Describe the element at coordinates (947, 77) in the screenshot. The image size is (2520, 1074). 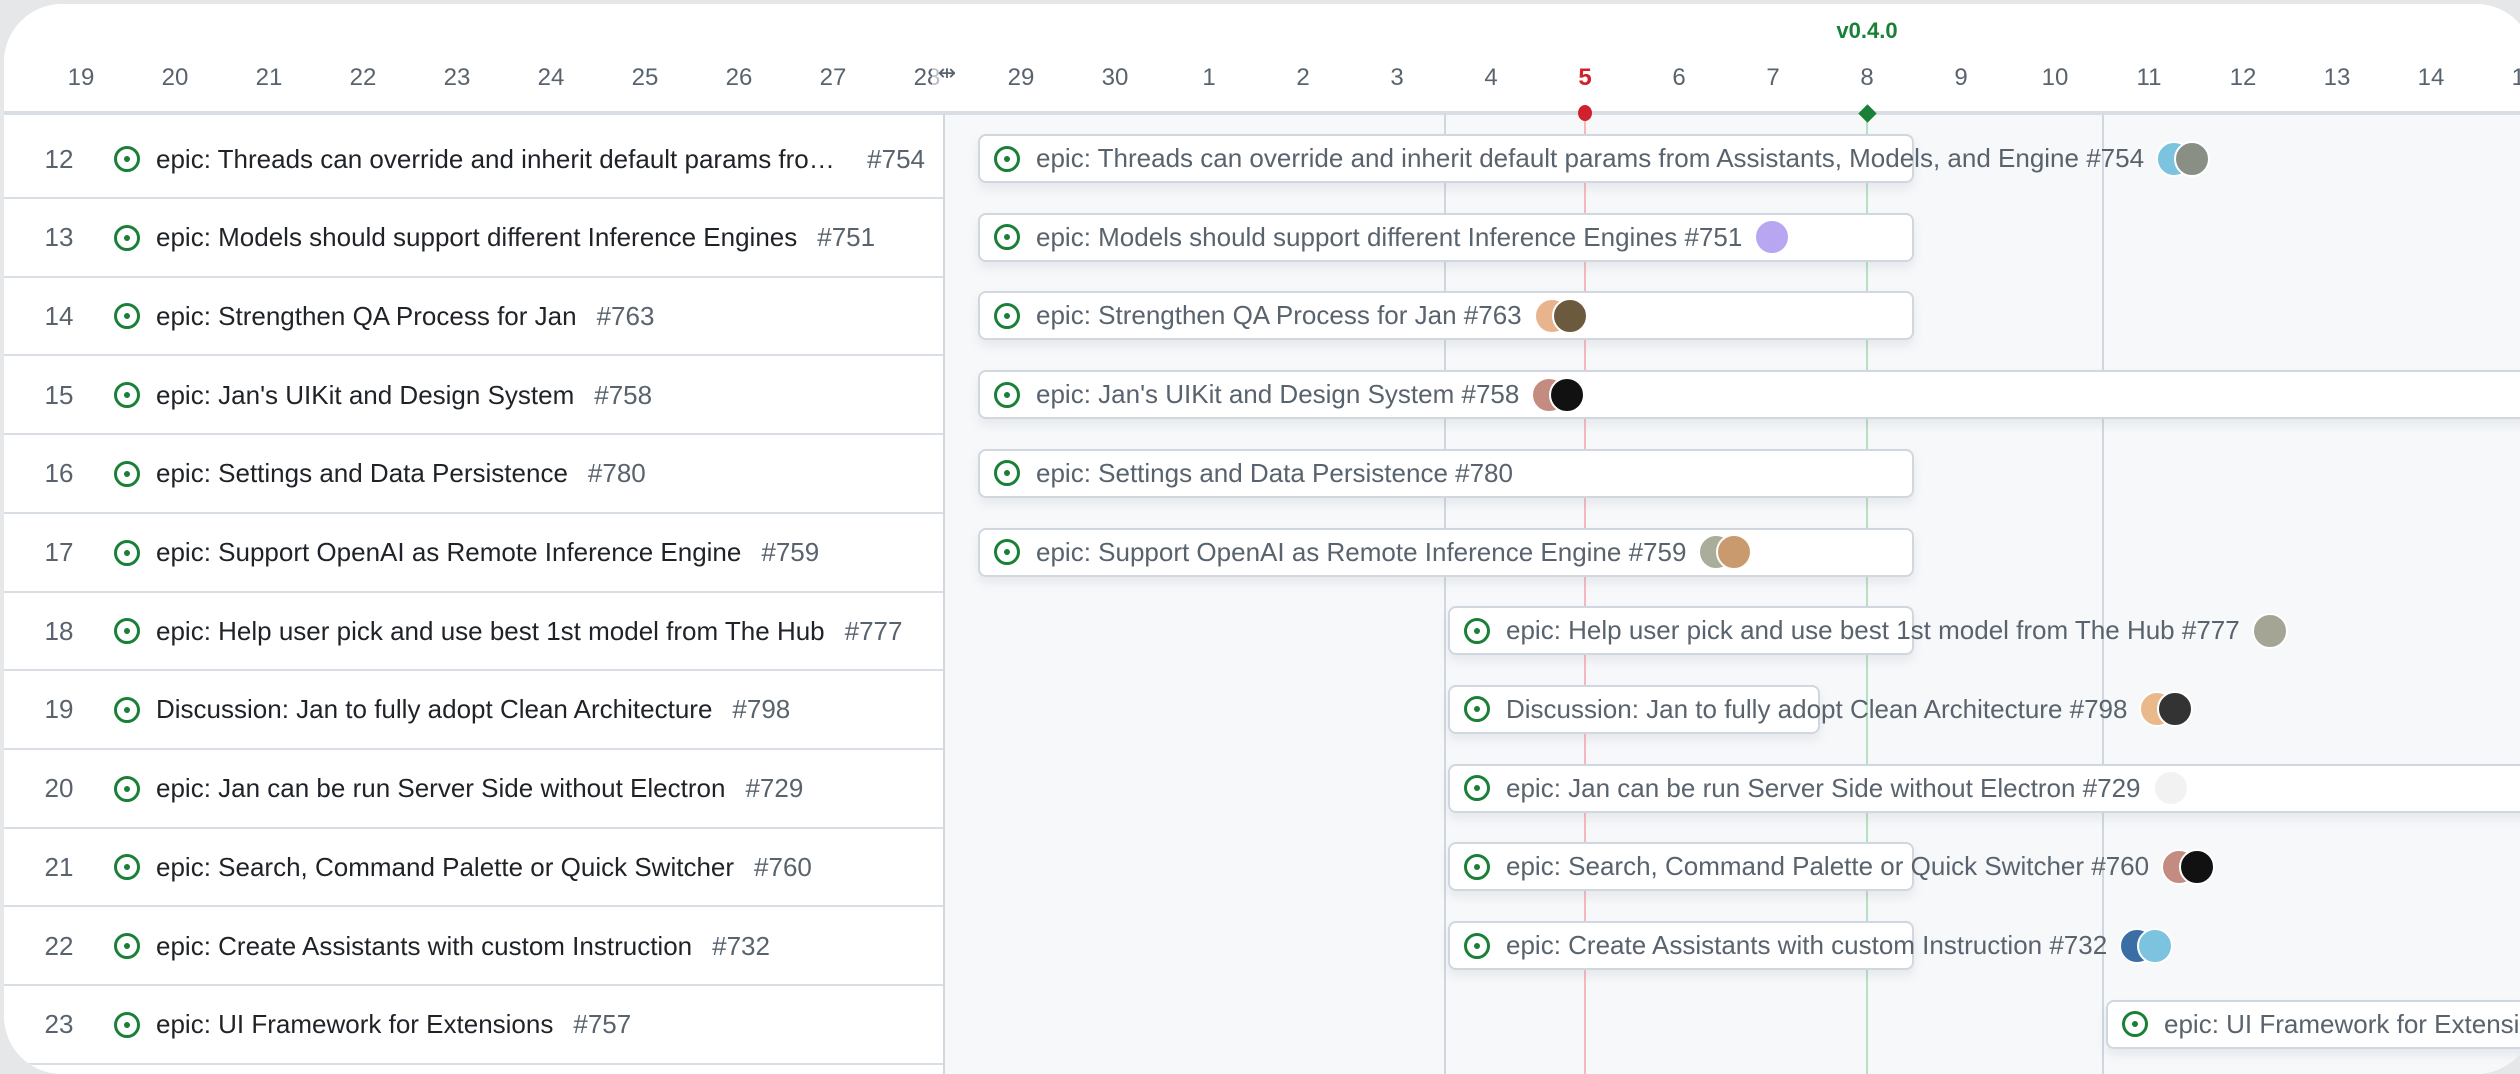
I see `resize-handle-icon: ⇹` at that location.